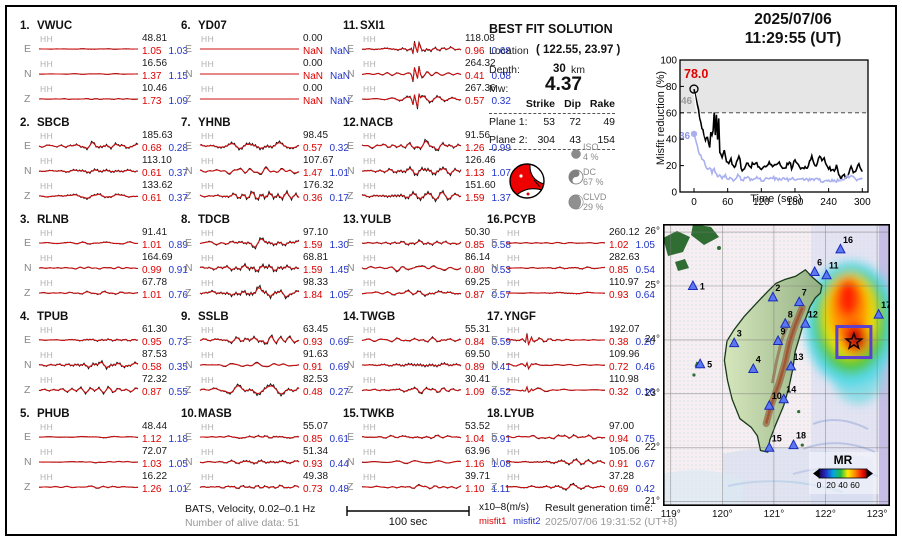 The image size is (902, 541). What do you see at coordinates (652, 339) in the screenshot?
I see `lat-label: 24°` at bounding box center [652, 339].